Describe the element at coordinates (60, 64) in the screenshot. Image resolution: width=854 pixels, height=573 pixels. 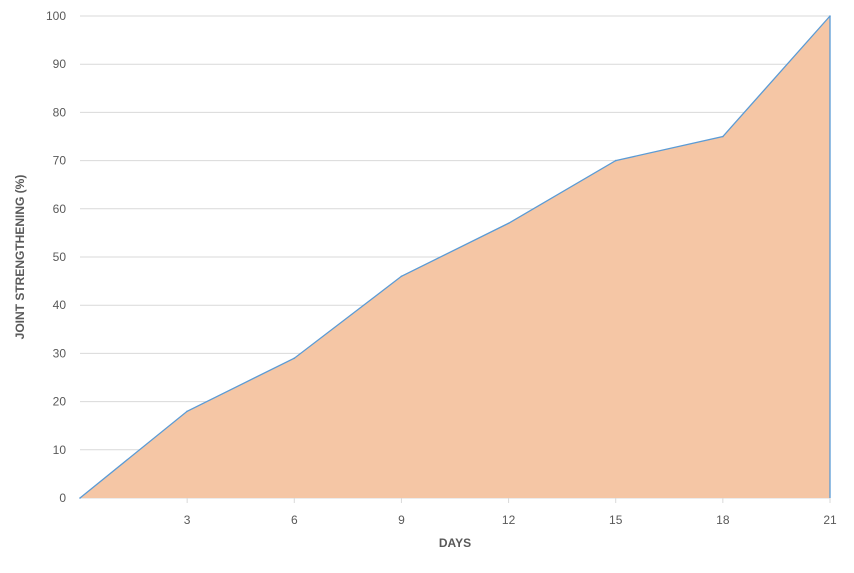
I see `y-tick-label: 90` at that location.